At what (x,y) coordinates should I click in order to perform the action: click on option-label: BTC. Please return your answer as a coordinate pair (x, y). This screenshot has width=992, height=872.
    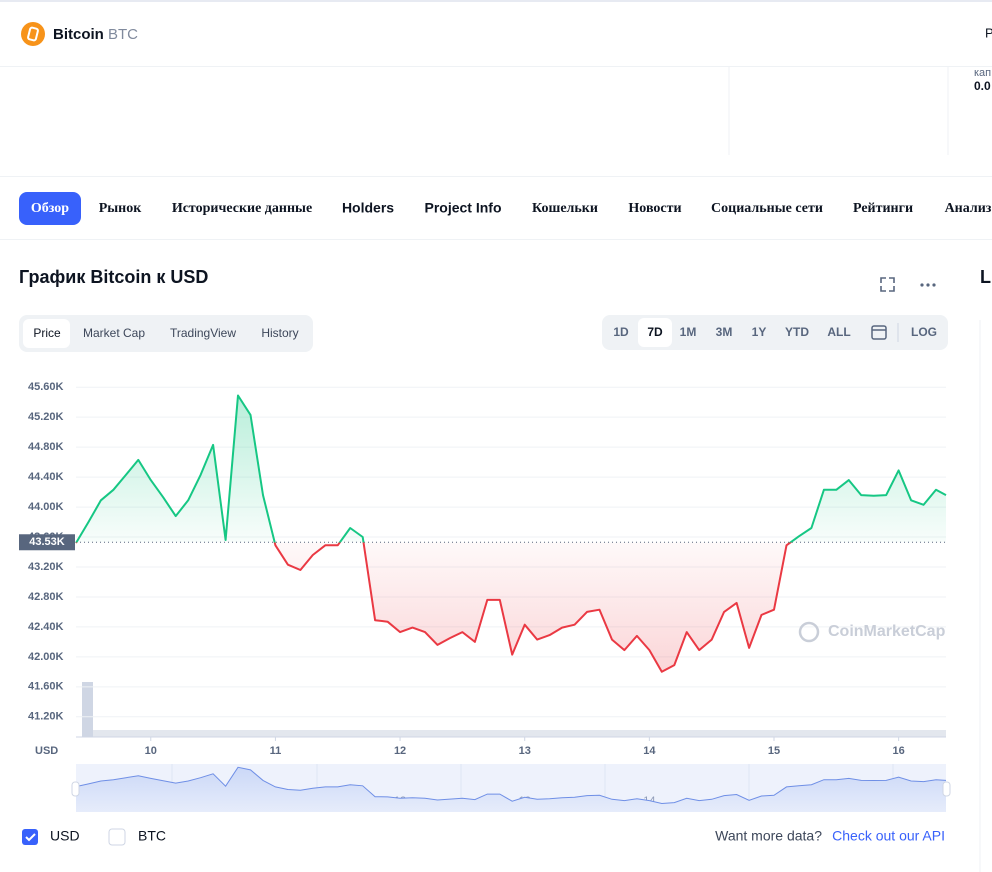
    Looking at the image, I should click on (152, 836).